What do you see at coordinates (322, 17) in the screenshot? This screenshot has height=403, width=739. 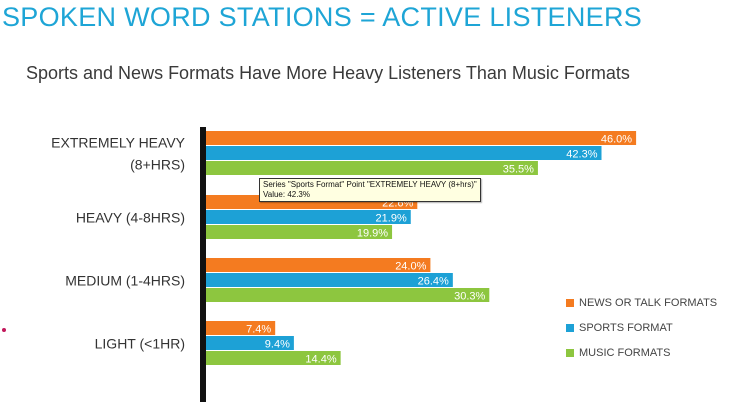 I see `page-title: SPOKEN WORD STATIONS = ACTIVE LISTENERS` at bounding box center [322, 17].